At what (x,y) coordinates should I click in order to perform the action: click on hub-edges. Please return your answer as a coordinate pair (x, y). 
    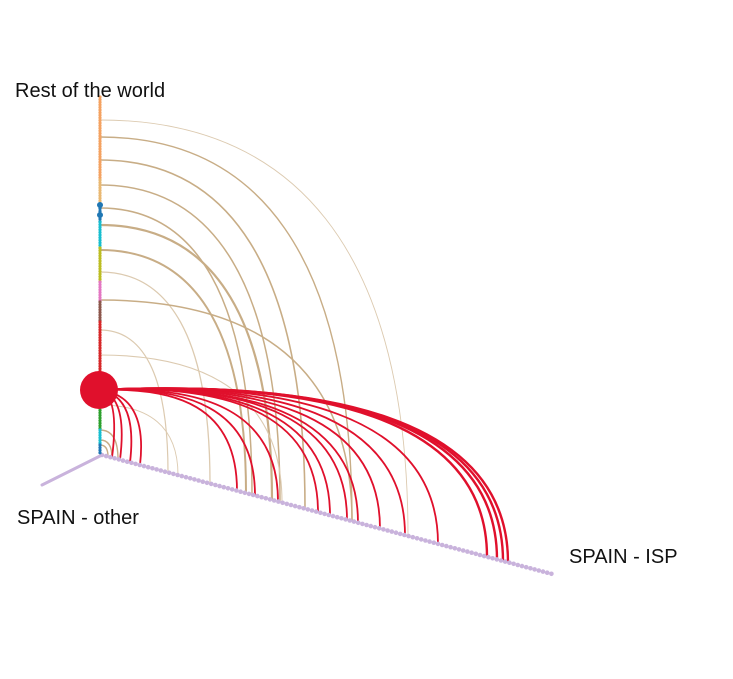
    Looking at the image, I should click on (304, 475).